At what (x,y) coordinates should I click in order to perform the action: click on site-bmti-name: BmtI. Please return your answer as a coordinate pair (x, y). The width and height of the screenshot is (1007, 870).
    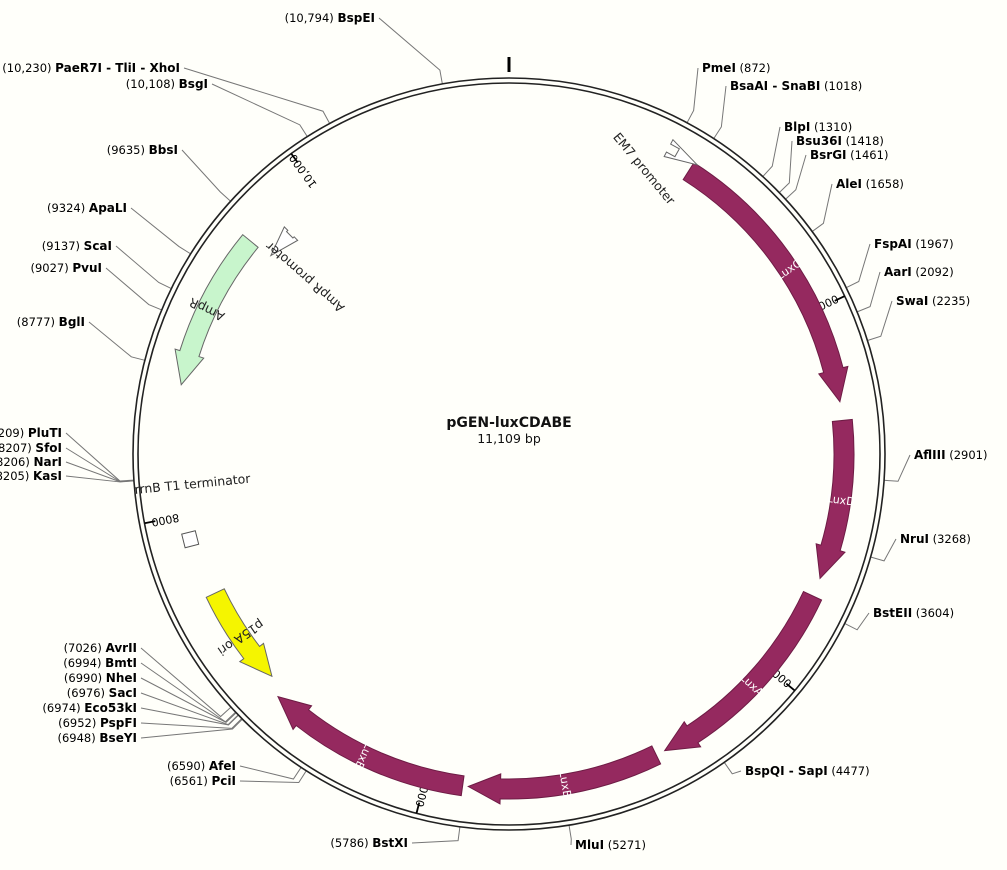
    Looking at the image, I should click on (121, 663).